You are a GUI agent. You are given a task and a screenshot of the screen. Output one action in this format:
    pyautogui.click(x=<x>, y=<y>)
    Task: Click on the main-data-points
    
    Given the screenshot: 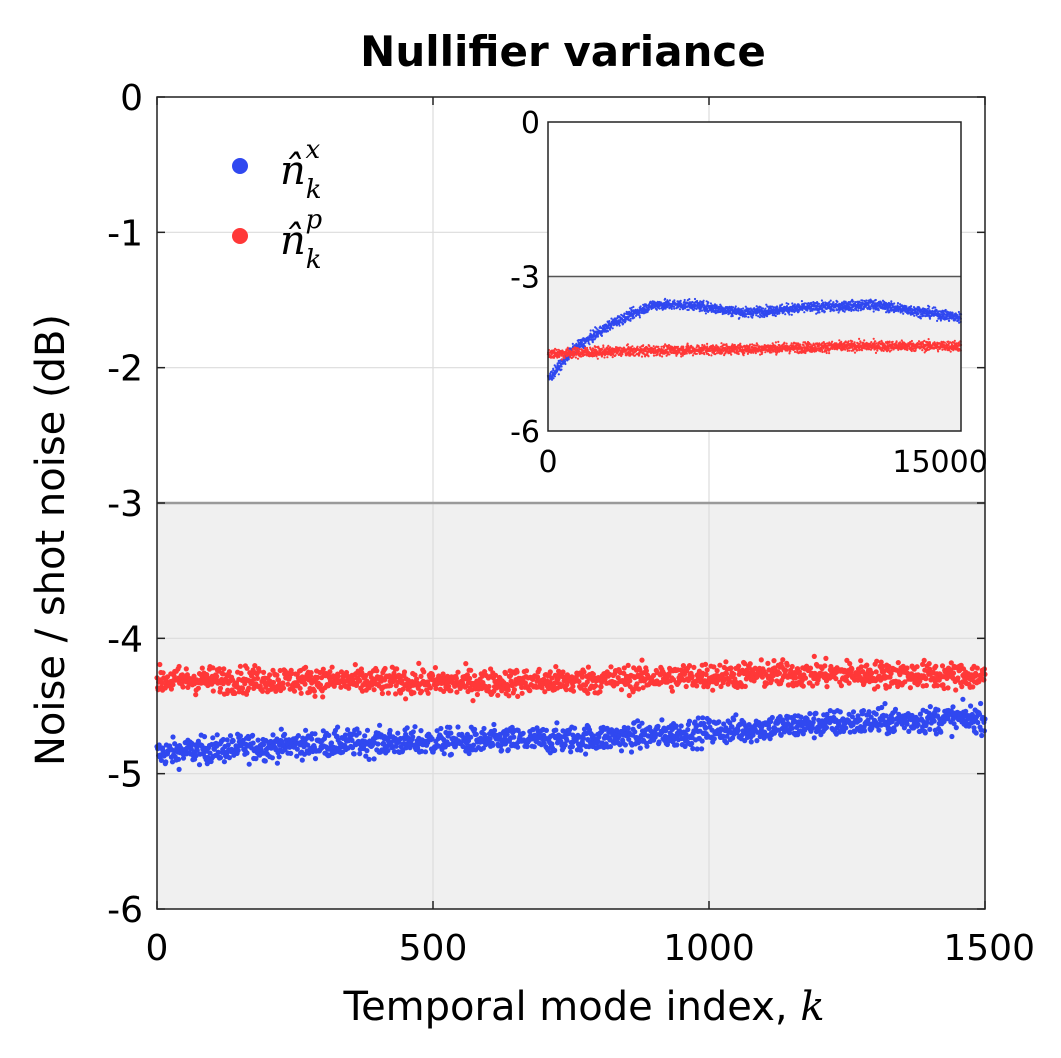 What is the action you would take?
    pyautogui.click(x=571, y=713)
    